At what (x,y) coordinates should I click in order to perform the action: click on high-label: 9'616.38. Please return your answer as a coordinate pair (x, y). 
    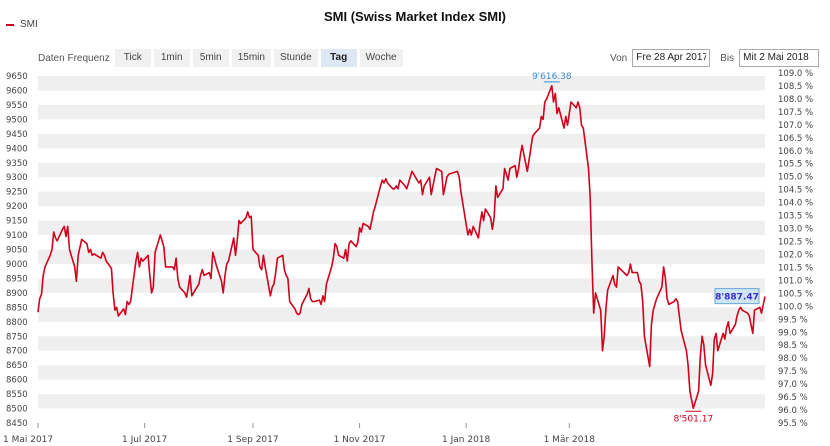
    Looking at the image, I should click on (552, 77).